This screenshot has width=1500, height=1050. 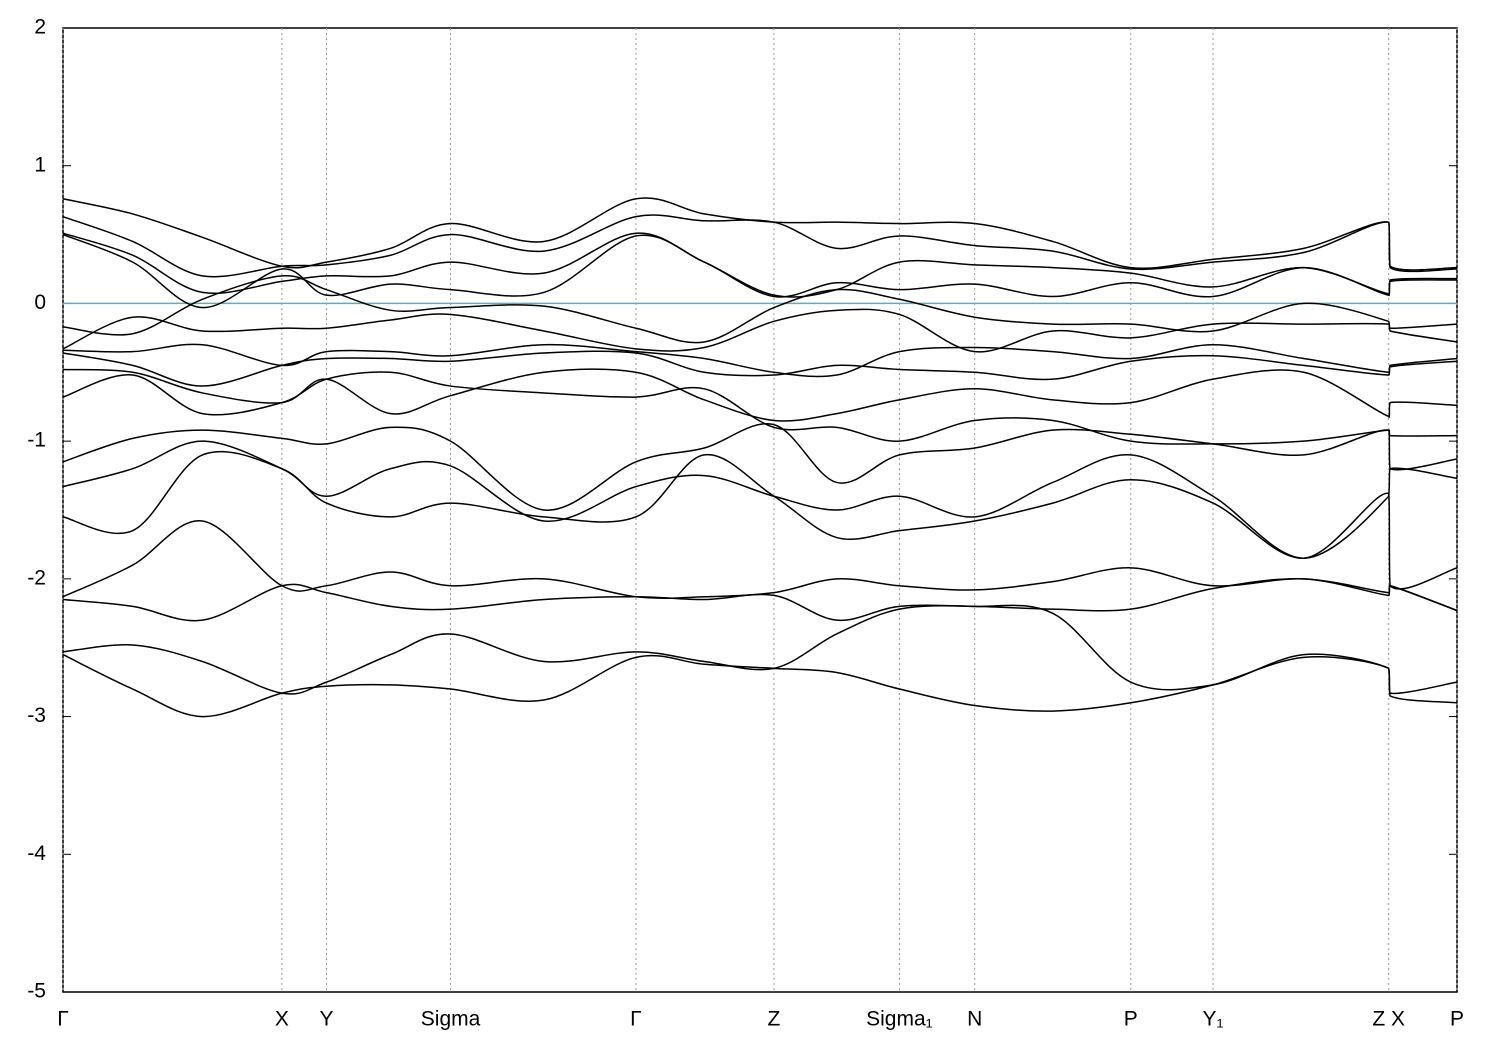 What do you see at coordinates (40, 27) in the screenshot?
I see `y-tick-label: 2` at bounding box center [40, 27].